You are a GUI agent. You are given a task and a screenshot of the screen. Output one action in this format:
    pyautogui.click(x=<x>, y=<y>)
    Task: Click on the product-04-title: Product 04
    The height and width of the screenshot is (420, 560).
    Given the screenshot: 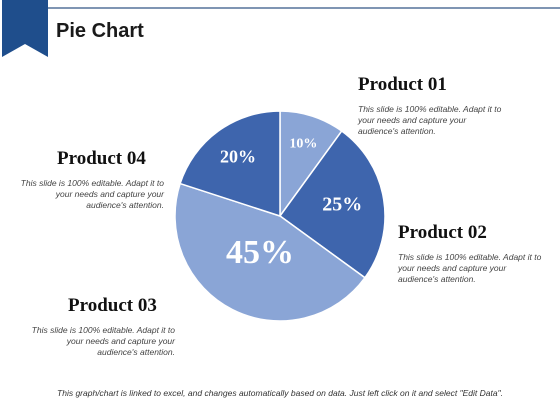 What is the action you would take?
    pyautogui.click(x=101, y=158)
    